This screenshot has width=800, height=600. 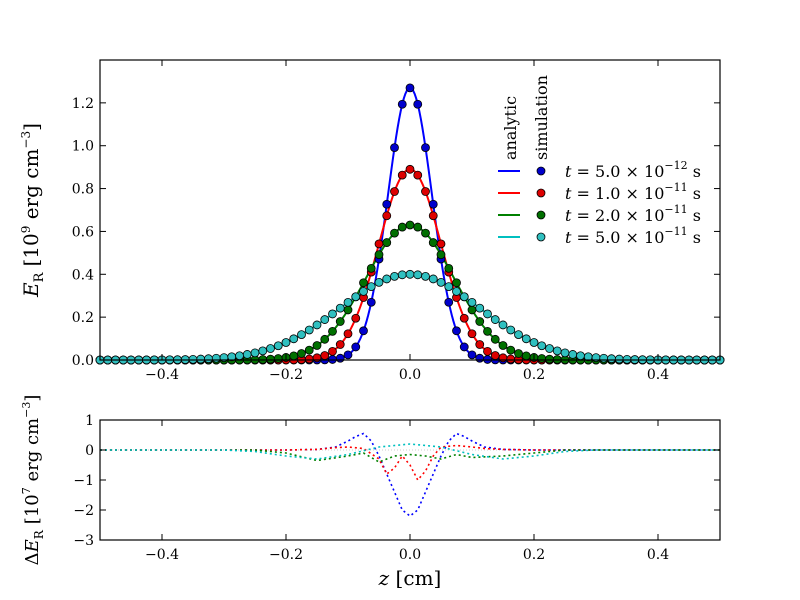 I want to click on residual-ylabel-symbol: E, so click(x=32, y=546).